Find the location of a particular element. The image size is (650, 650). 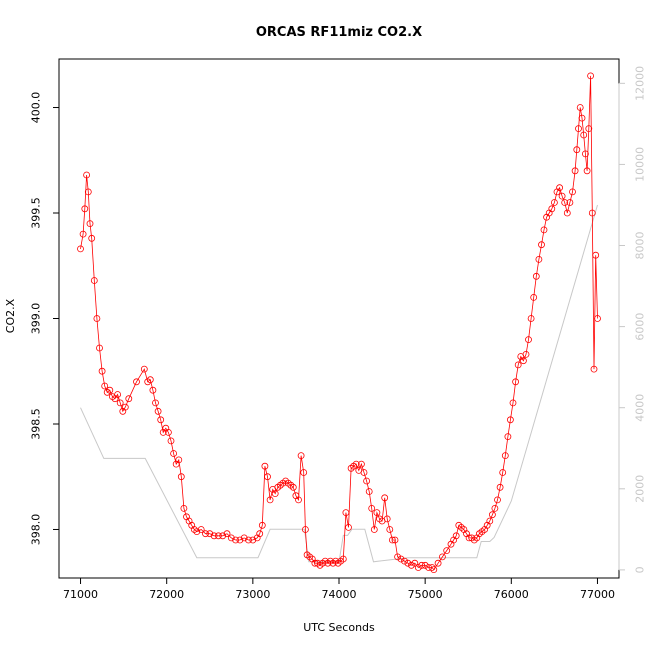

x-axis-label: UTC Seconds is located at coordinates (339, 627).